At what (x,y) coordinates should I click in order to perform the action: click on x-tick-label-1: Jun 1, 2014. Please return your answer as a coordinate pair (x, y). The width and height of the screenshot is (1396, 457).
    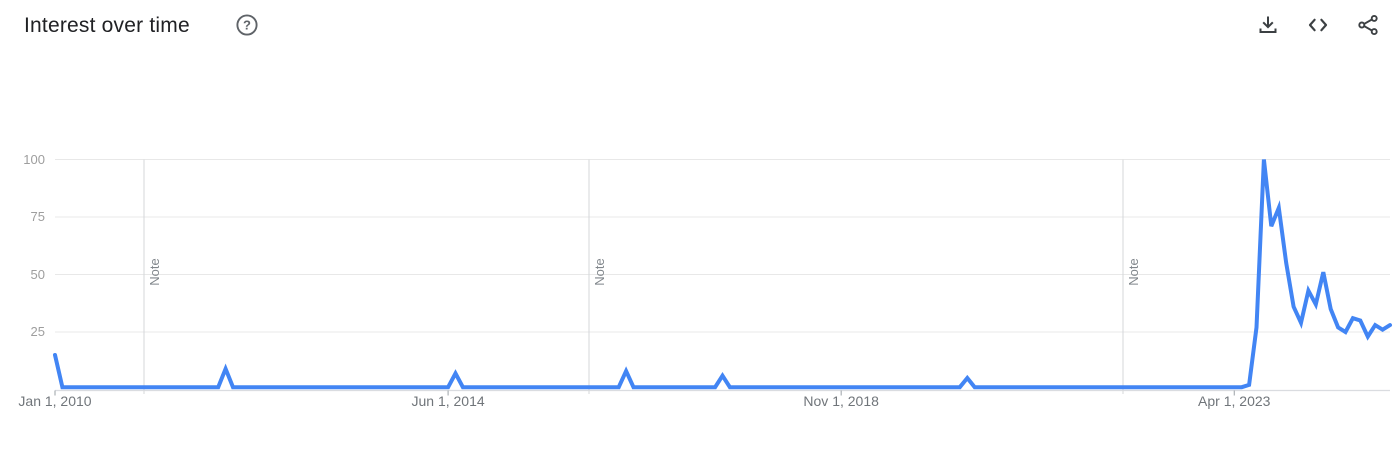
    Looking at the image, I should click on (448, 401).